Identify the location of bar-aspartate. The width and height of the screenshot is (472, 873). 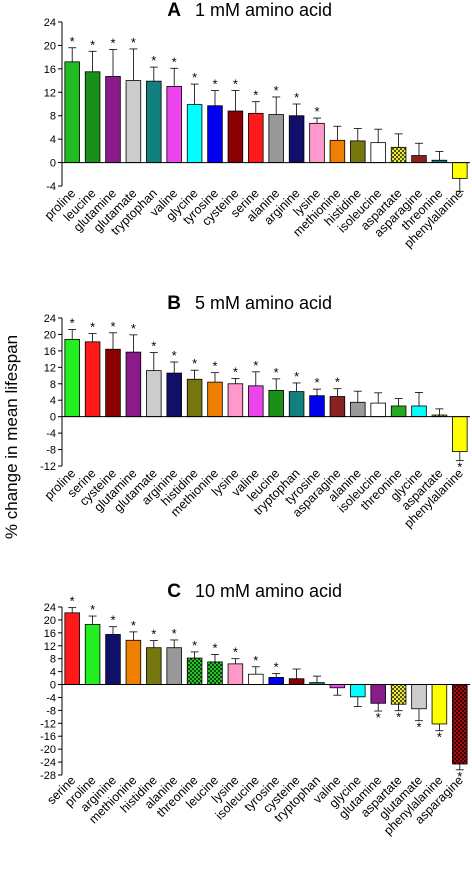
(398, 694).